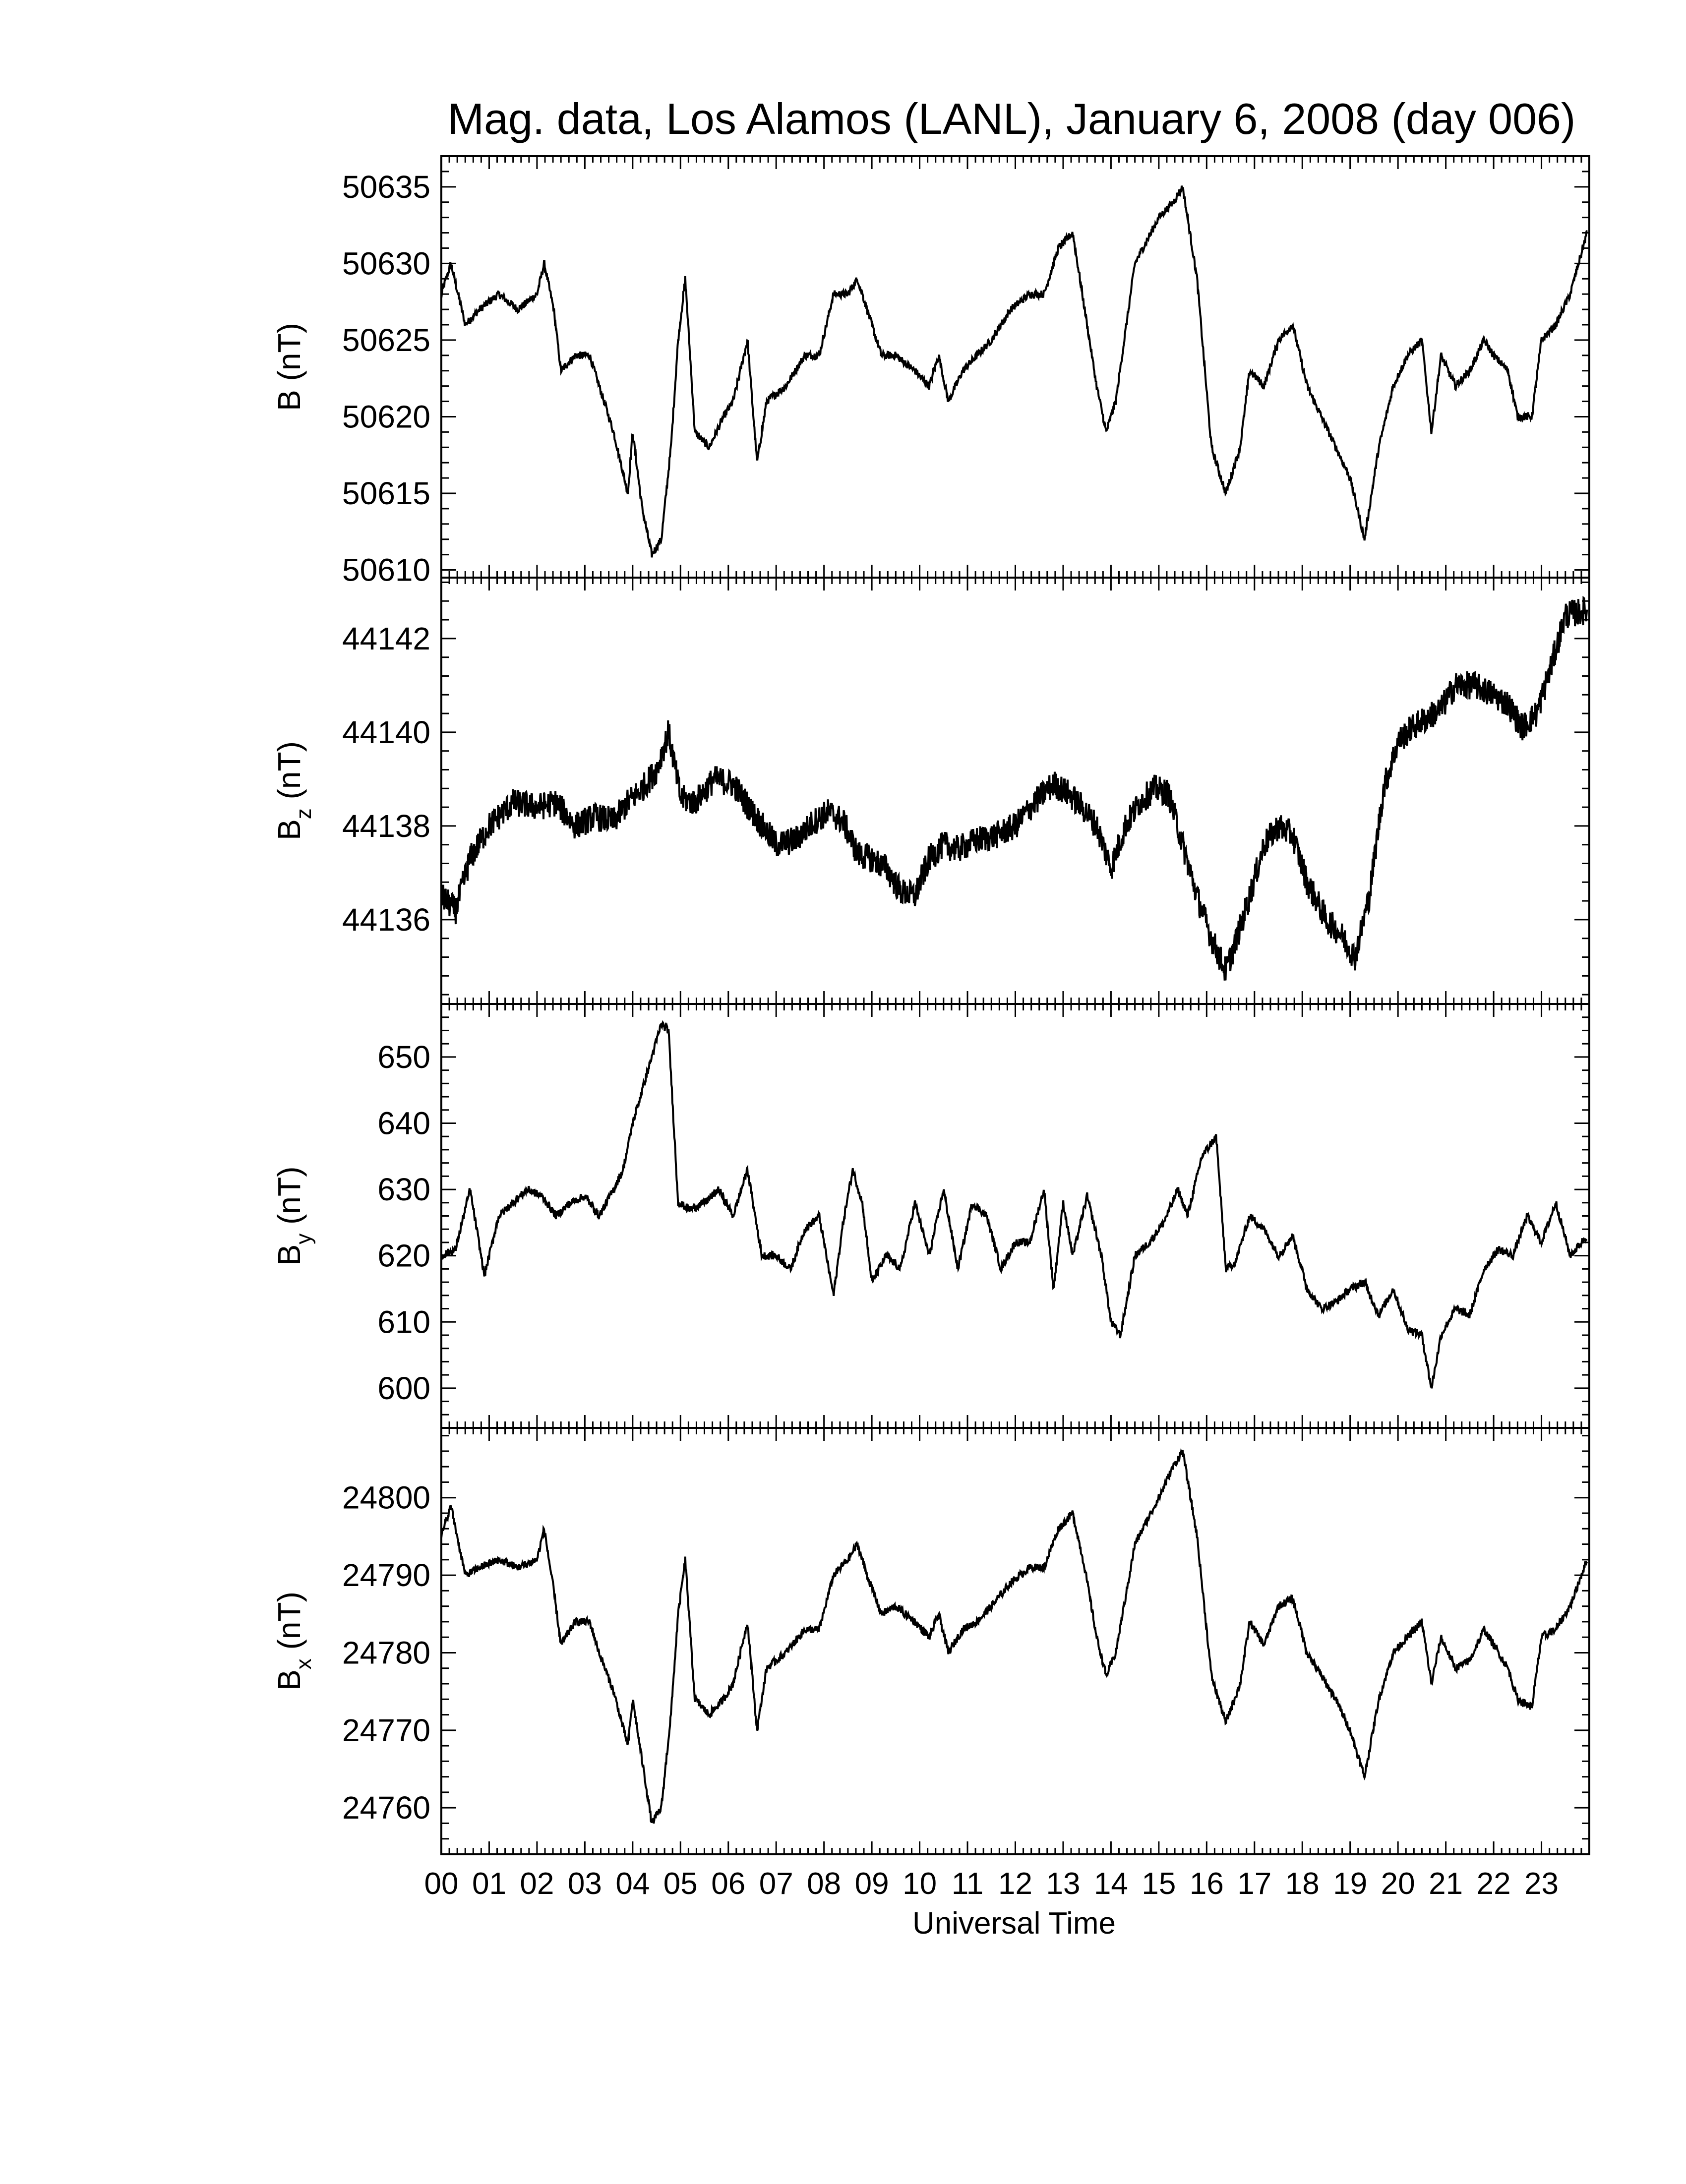 The image size is (1686, 2184). I want to click on x-tick-label: 13, so click(1063, 1884).